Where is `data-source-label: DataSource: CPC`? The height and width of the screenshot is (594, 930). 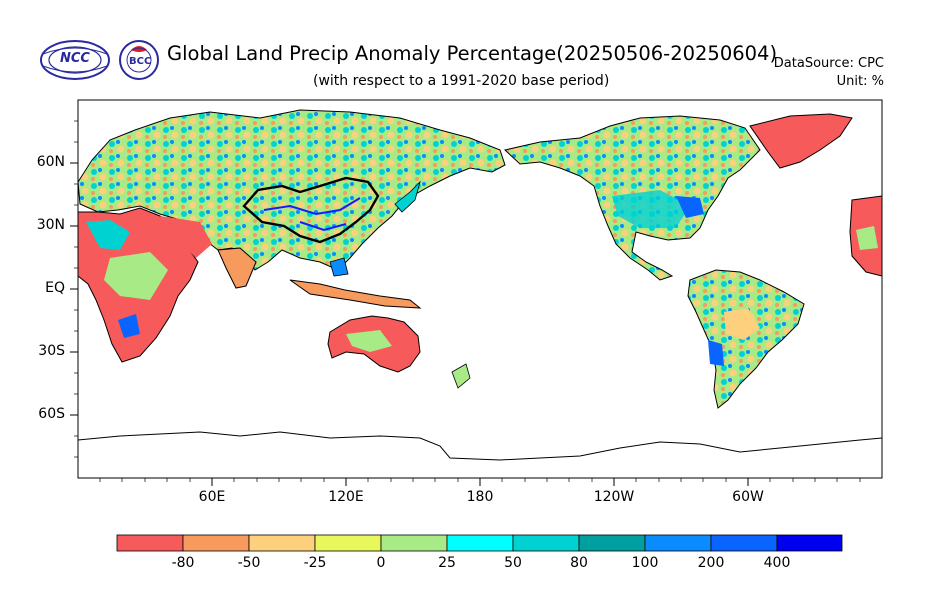 data-source-label: DataSource: CPC is located at coordinates (828, 63).